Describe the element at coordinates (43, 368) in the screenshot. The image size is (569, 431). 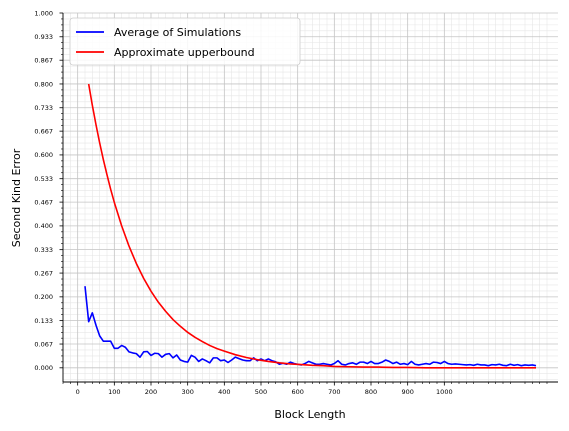
I see `y-tick-label: 0.000` at that location.